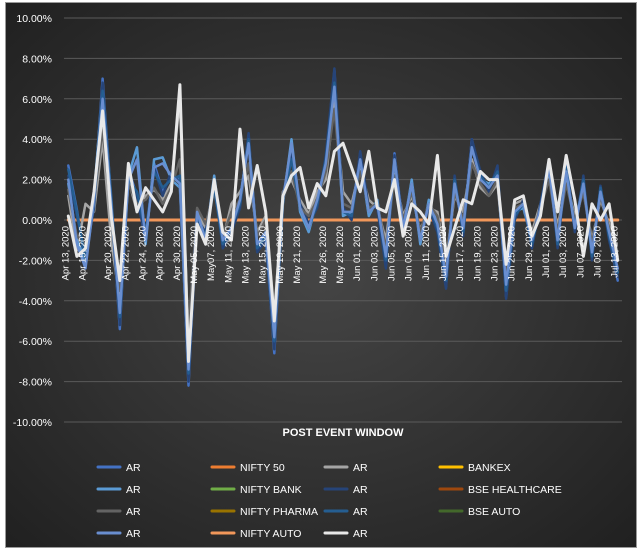 The height and width of the screenshot is (552, 642). I want to click on x-tick-label: Jul 09, 2020, so click(598, 252).